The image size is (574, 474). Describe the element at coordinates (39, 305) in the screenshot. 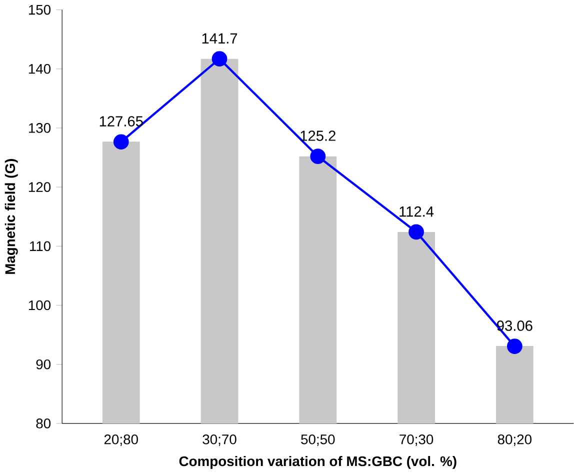

I see `y-tick-label: 100` at that location.